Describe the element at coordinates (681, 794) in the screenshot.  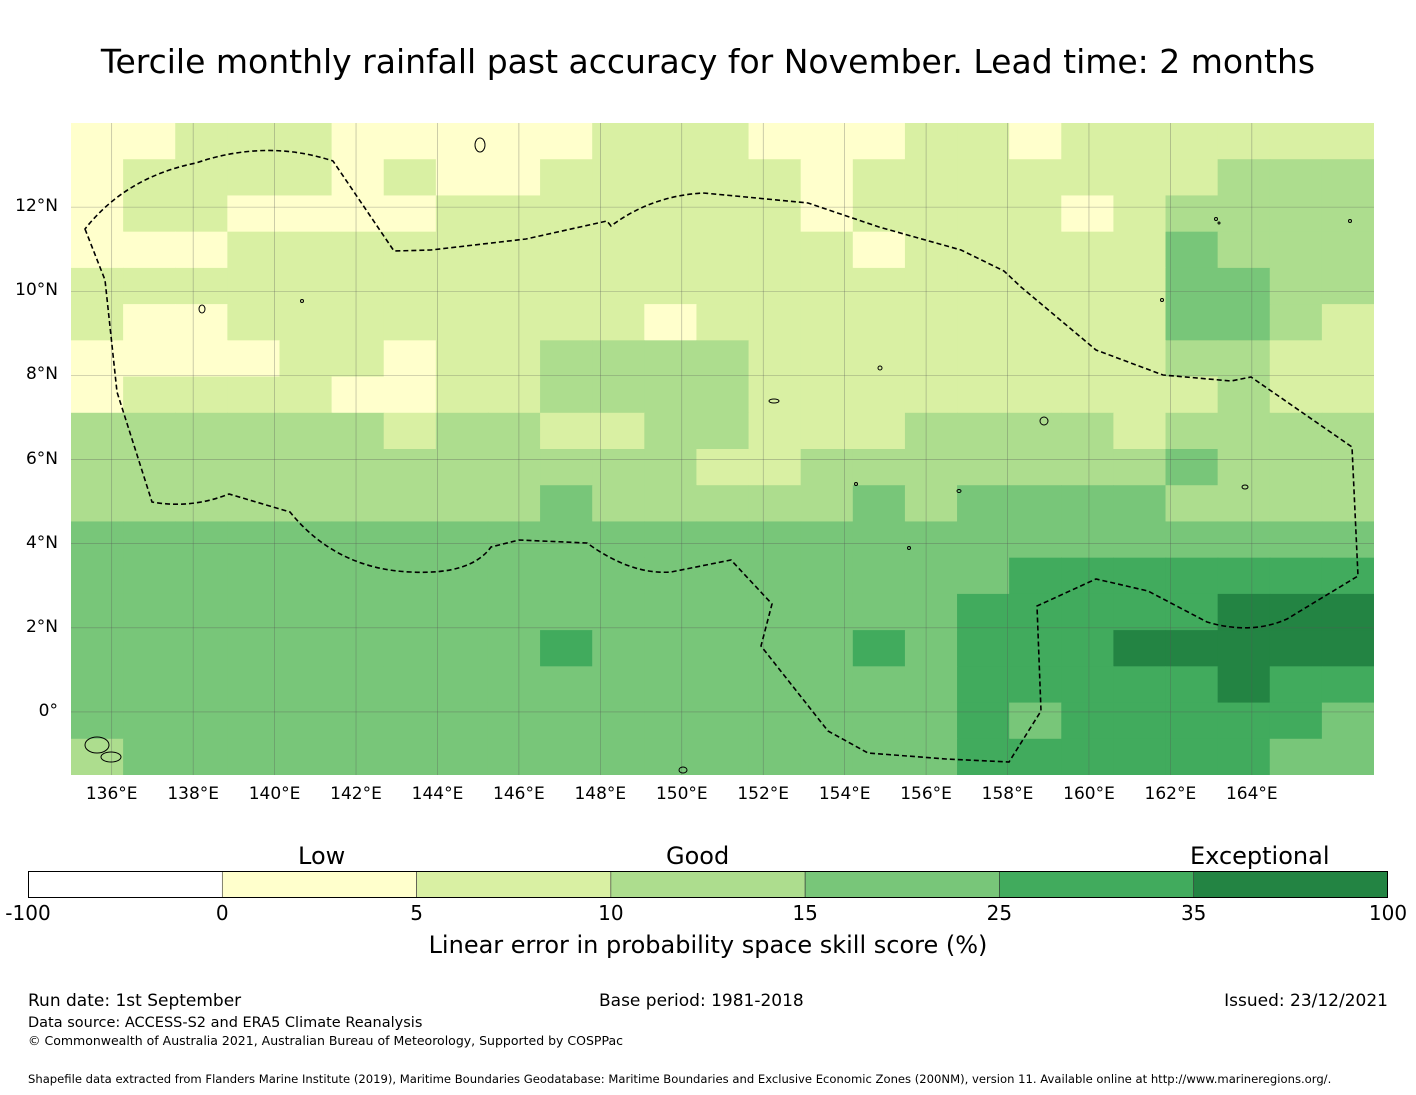
I see `longitude-tick-label: 150°E` at that location.